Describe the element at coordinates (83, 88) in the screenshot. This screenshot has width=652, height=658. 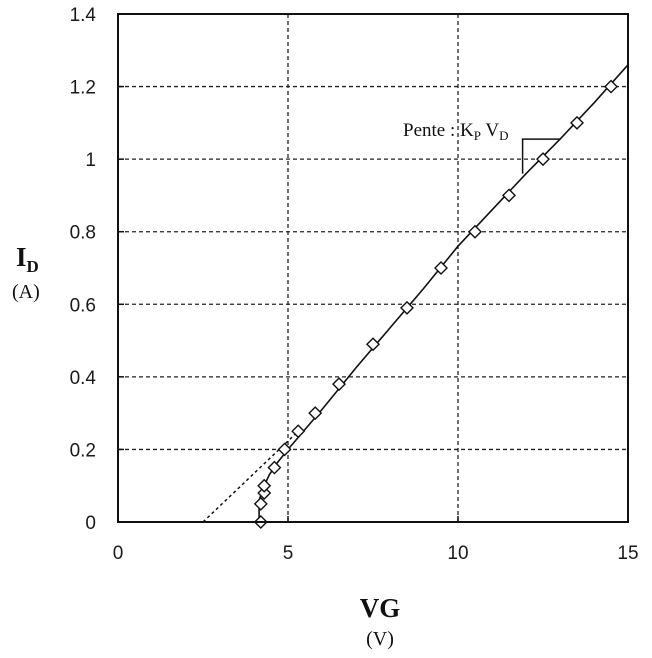
I see `y-tick-label: 1.2` at that location.